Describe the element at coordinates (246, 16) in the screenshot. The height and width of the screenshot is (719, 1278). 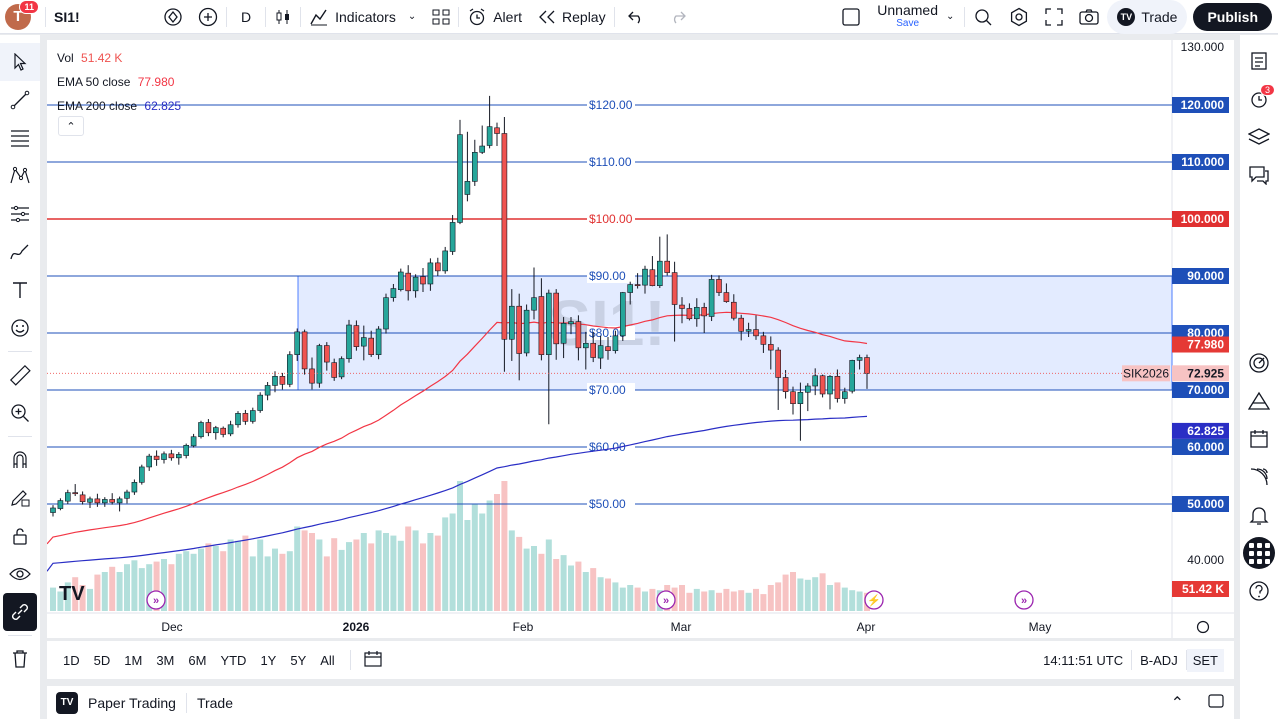
I see `interval-button: D` at that location.